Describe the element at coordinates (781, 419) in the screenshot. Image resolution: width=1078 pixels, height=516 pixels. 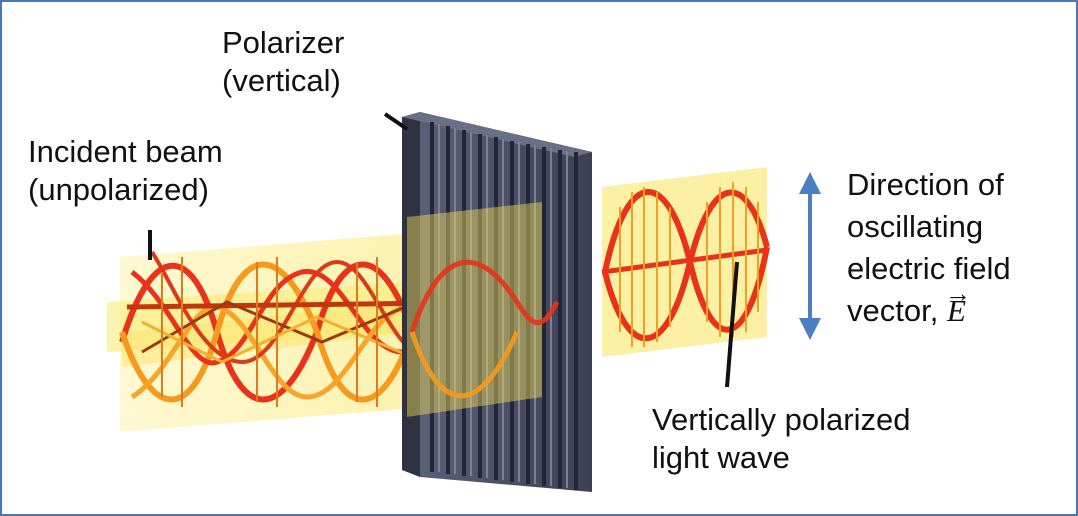
I see `polarized-wave-label-line1: Vertically polarized` at that location.